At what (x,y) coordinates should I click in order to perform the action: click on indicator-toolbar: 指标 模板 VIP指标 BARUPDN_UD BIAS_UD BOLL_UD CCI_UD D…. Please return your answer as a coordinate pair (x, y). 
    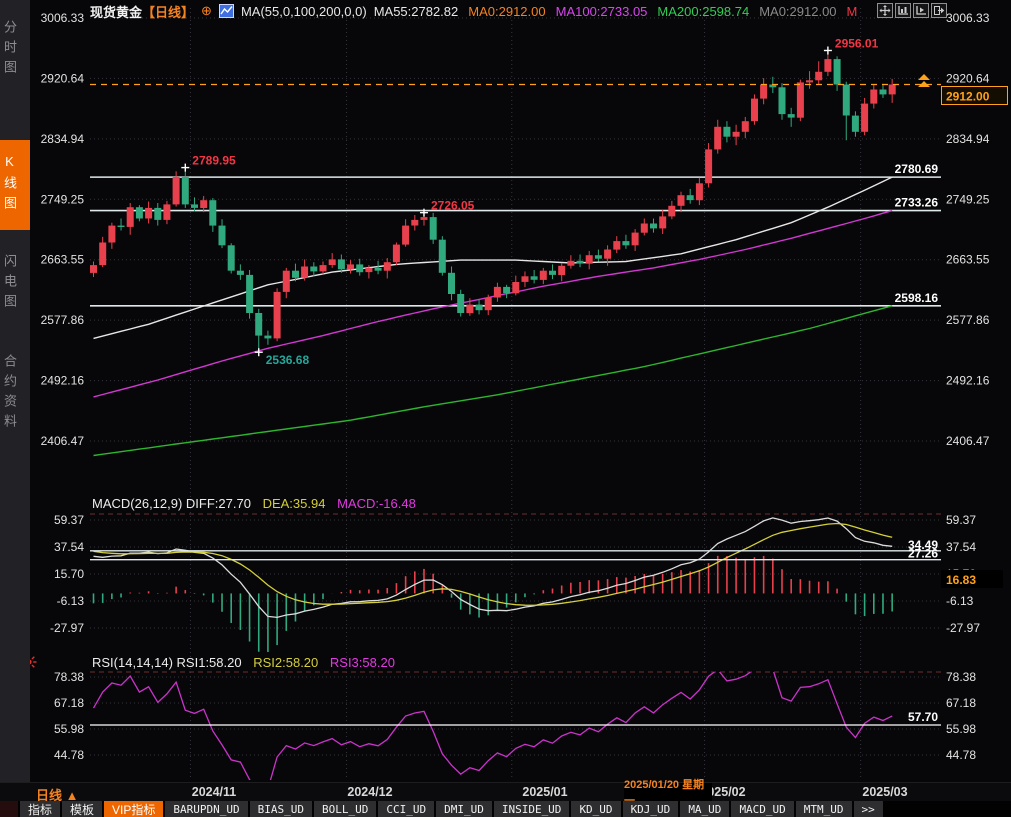
    Looking at the image, I should click on (505, 809).